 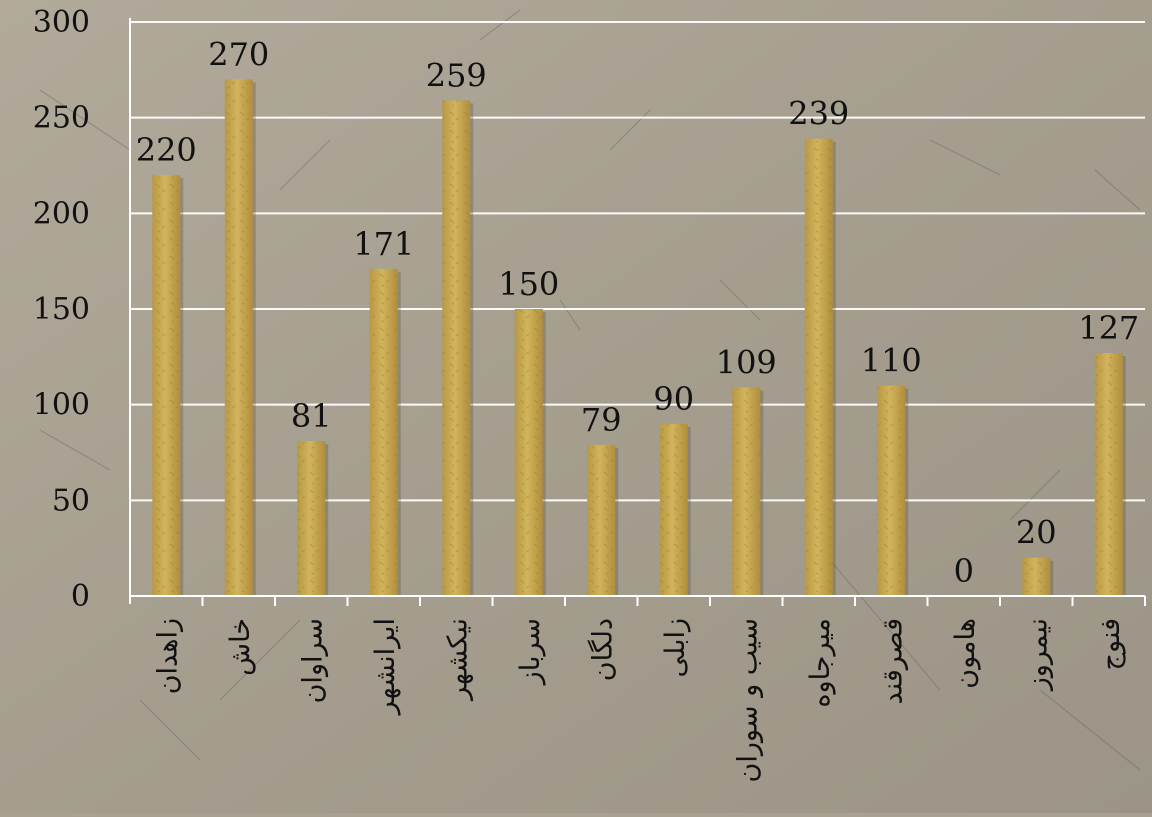 I want to click on x-category-label: هامون, so click(x=965, y=653).